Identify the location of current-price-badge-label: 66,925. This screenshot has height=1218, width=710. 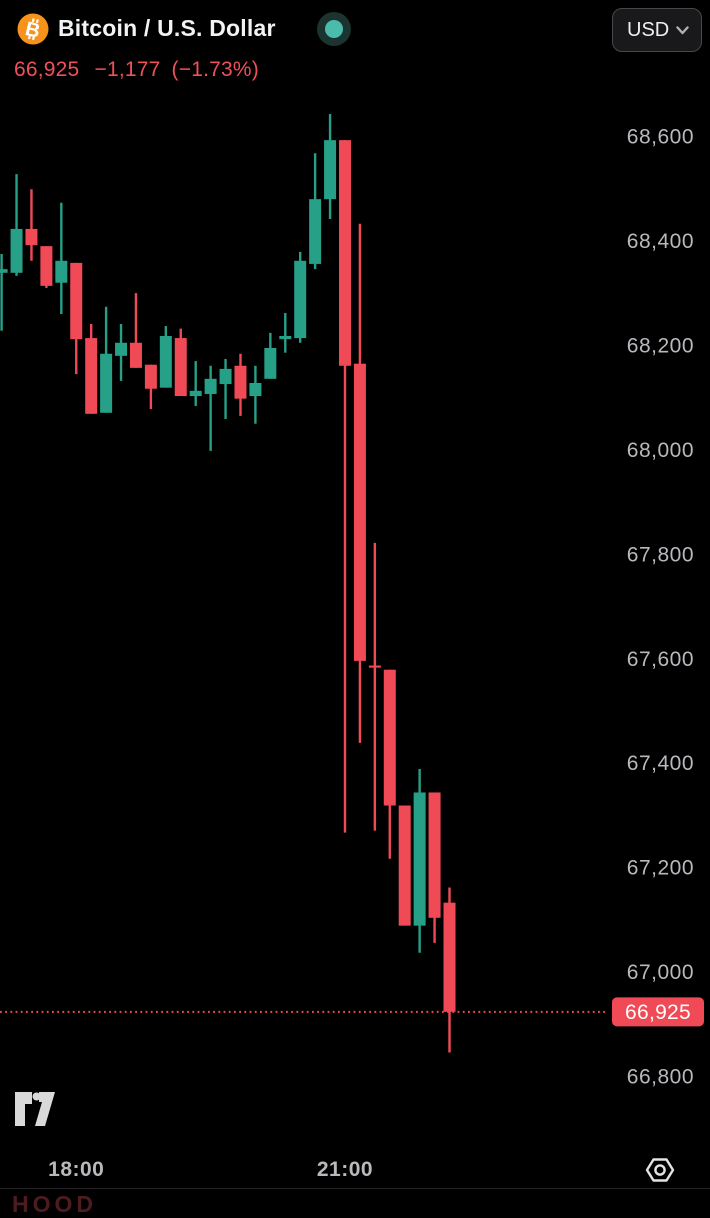
(658, 1012).